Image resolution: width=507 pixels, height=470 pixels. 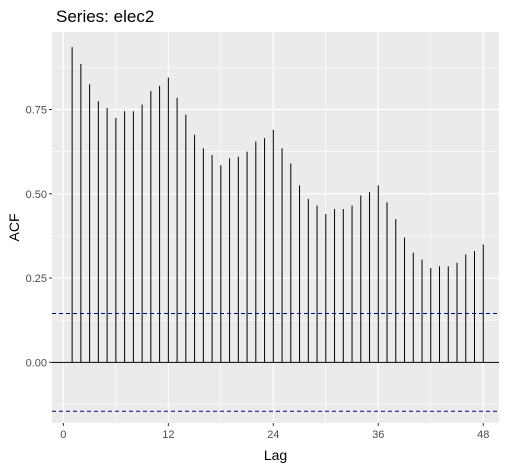 What do you see at coordinates (273, 435) in the screenshot?
I see `x-tick-label: 24` at bounding box center [273, 435].